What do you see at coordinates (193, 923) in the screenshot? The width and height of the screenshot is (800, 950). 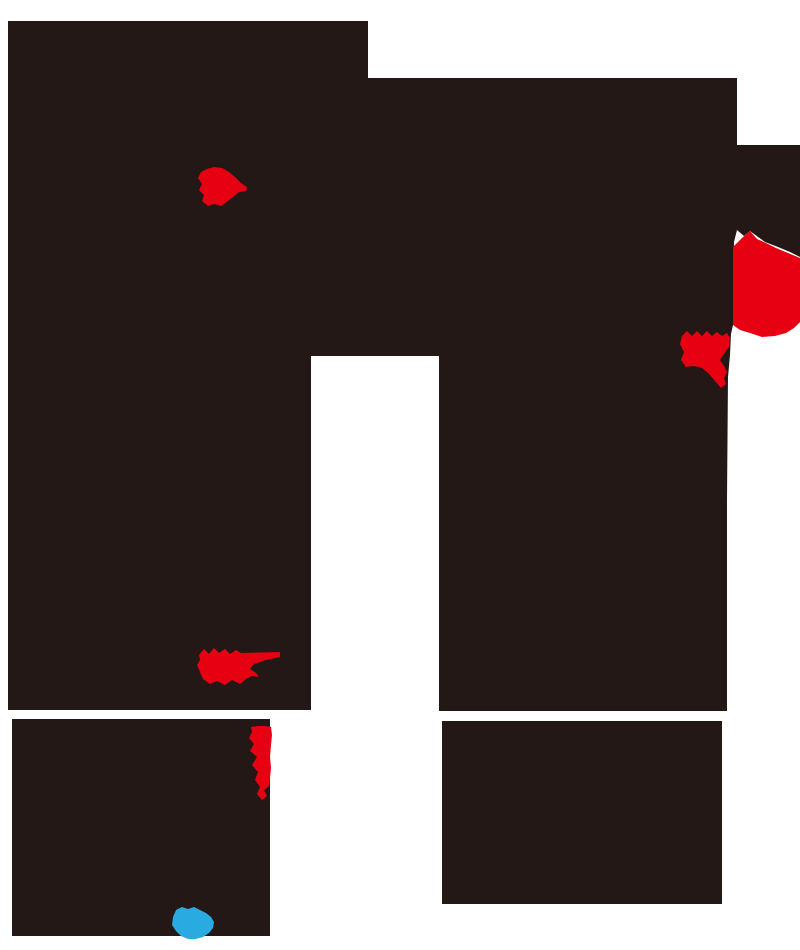 I see `blue-region-bottom-panel` at bounding box center [193, 923].